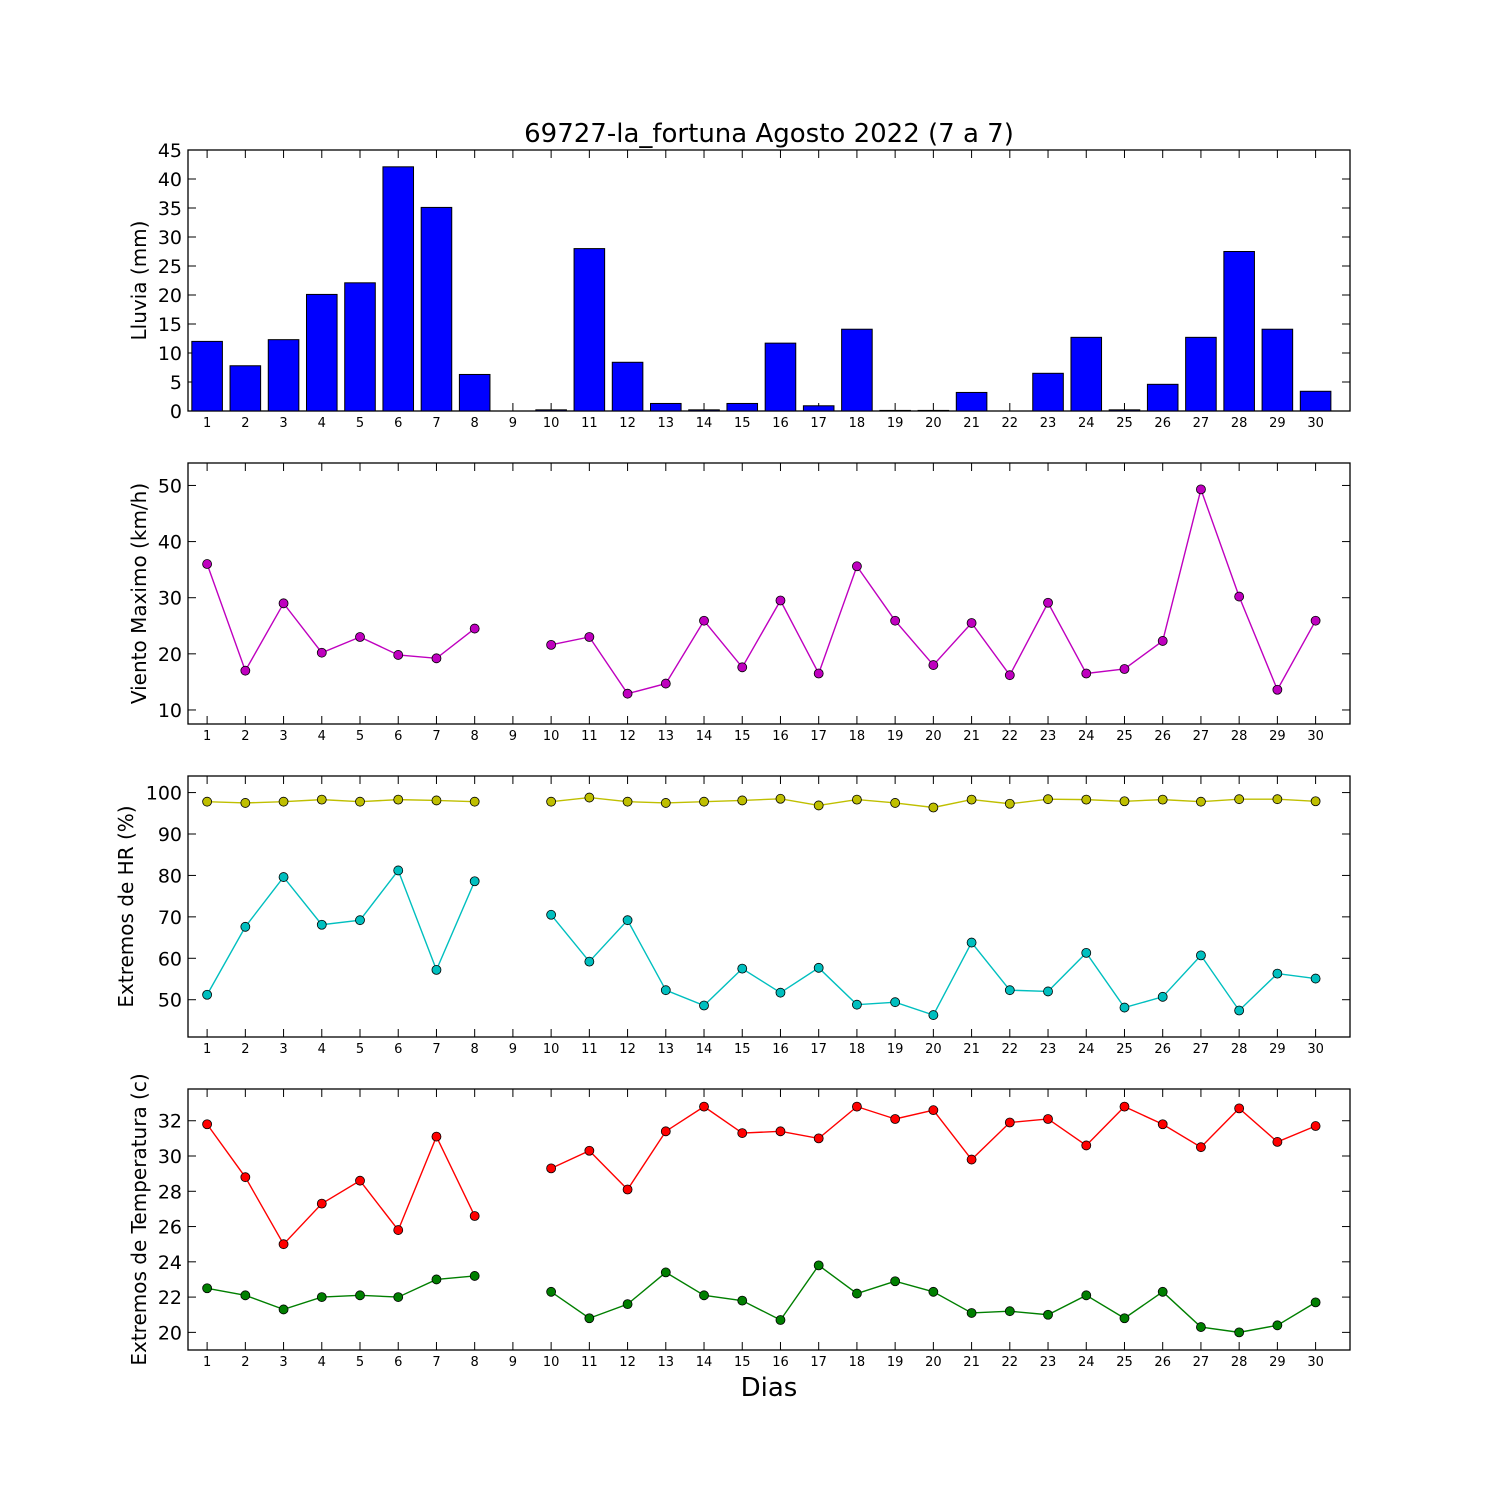 This screenshot has width=1500, height=1500. Describe the element at coordinates (666, 423) in the screenshot. I see `x-tick-label: 13` at that location.